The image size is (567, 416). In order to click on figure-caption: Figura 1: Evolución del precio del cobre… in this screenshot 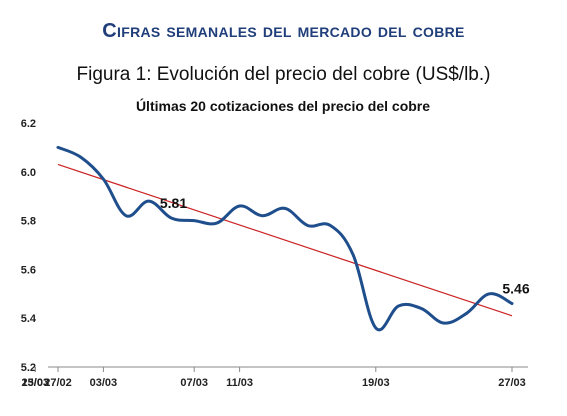, I will do `click(283, 74)`.